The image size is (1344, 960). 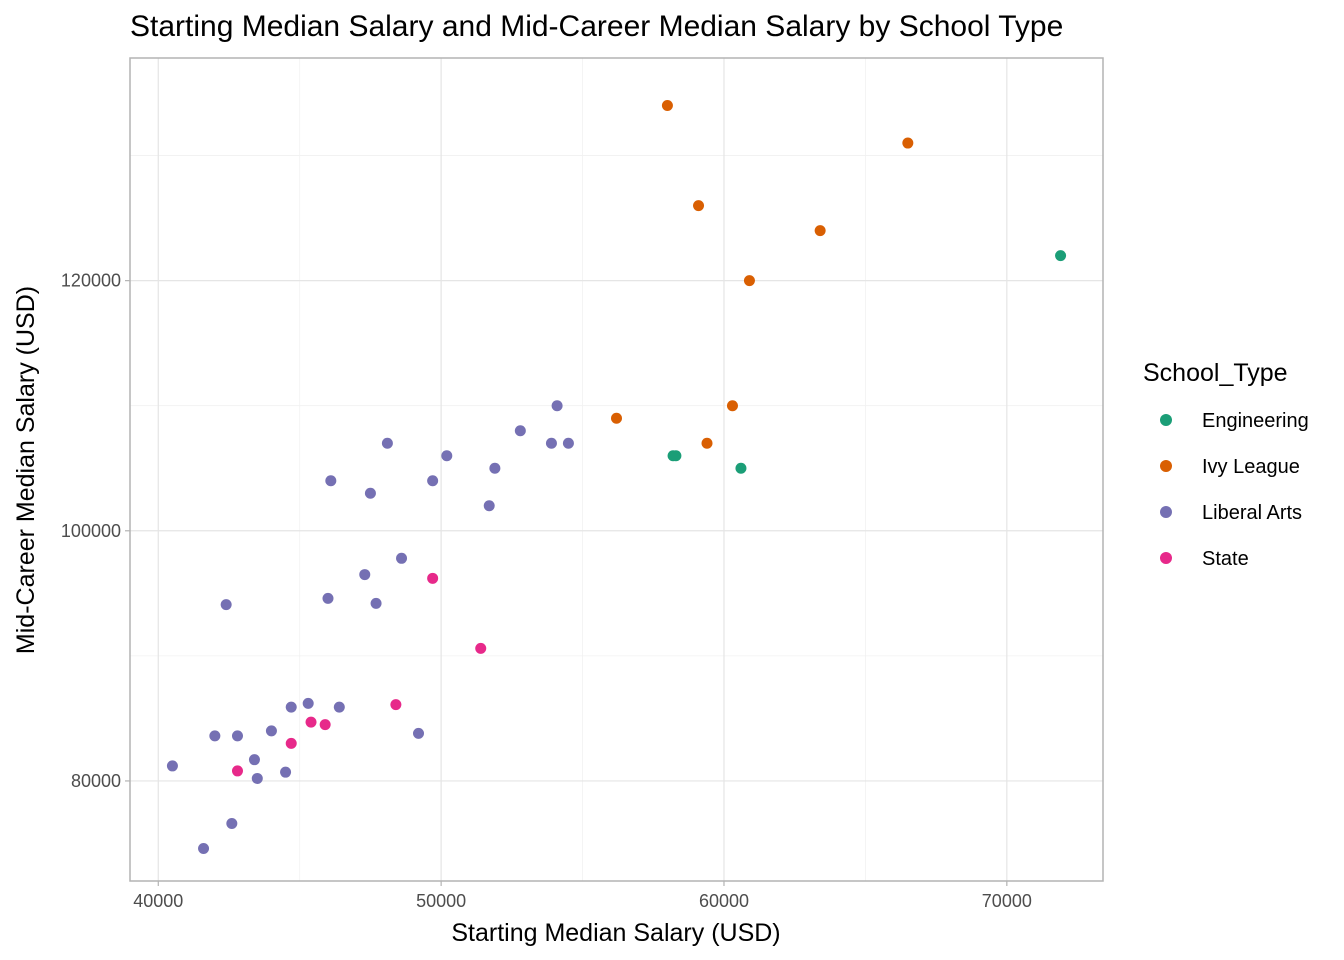 I want to click on legend-key-ivy-league, so click(x=1166, y=466).